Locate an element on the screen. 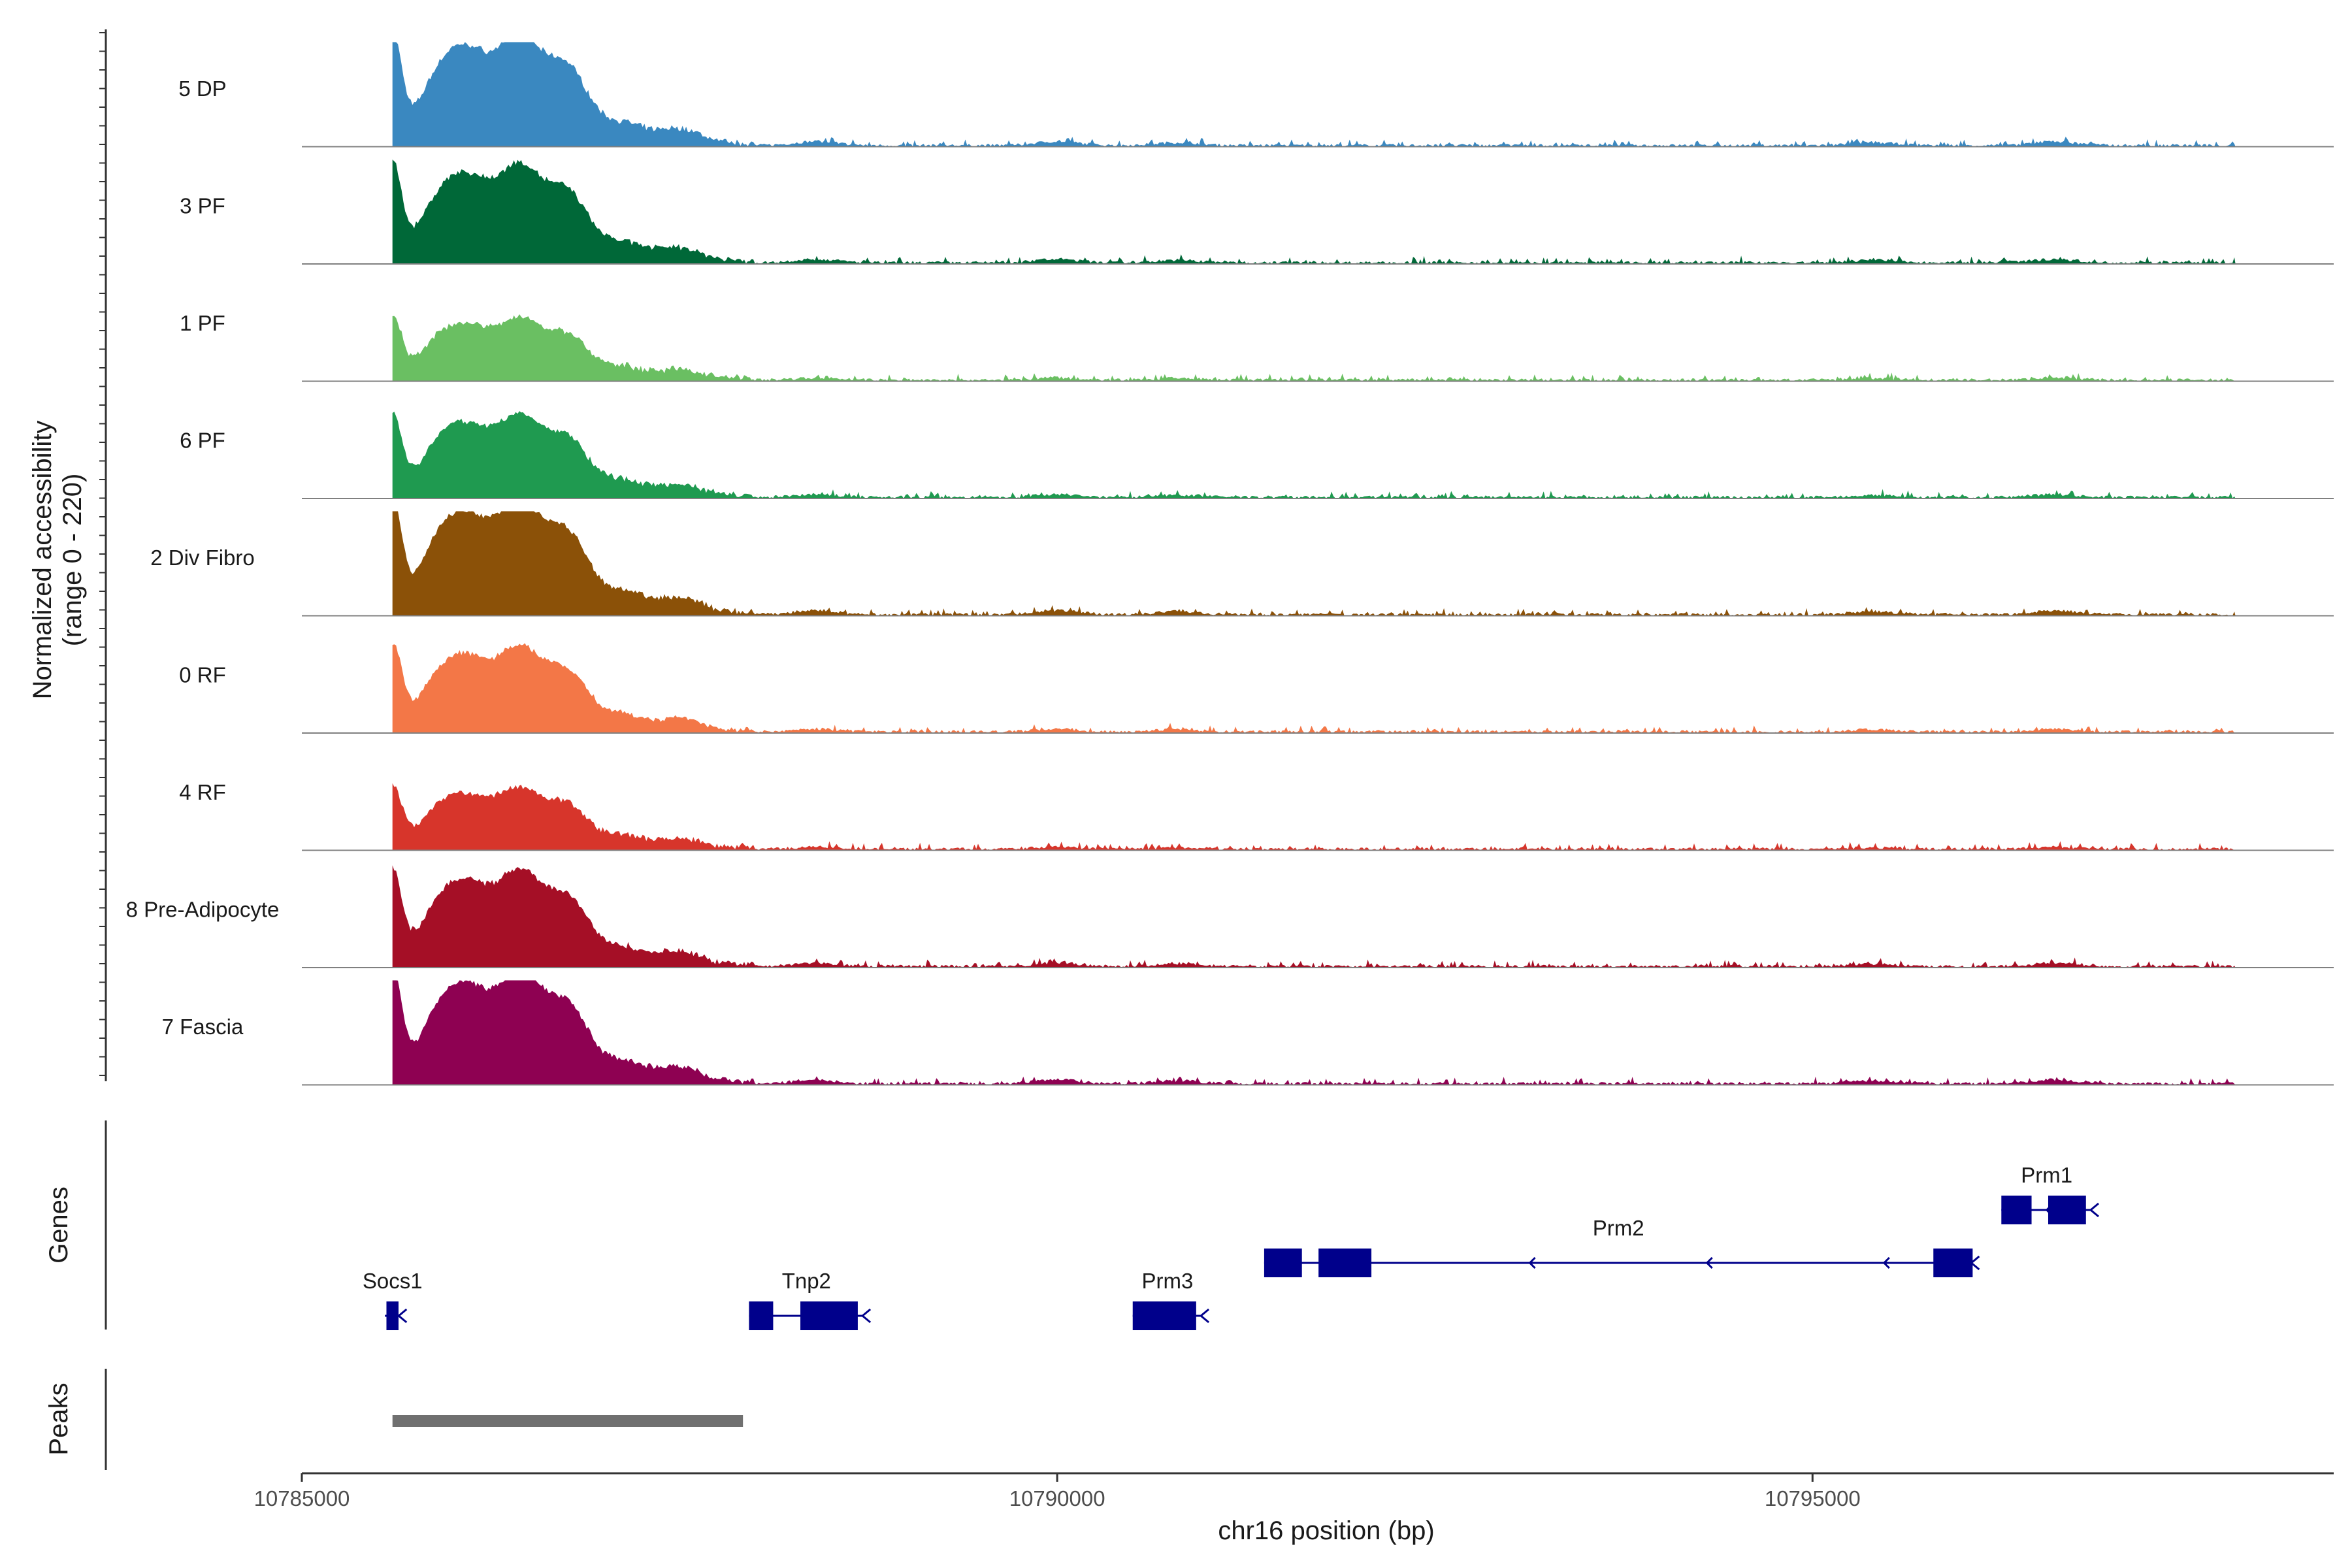  gene-label: Prm3 is located at coordinates (1168, 1281).